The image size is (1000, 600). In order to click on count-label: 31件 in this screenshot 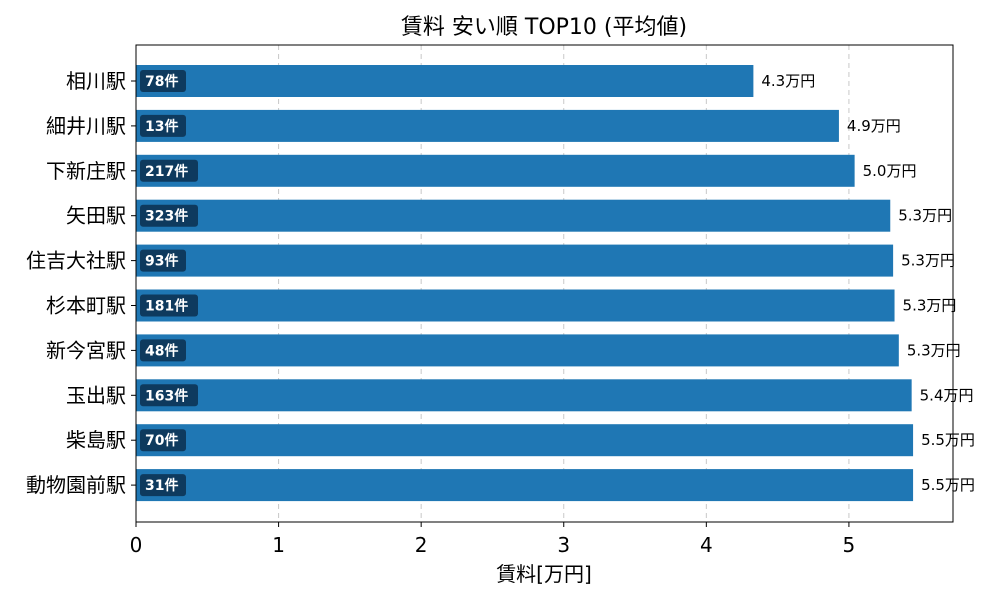, I will do `click(161, 485)`.